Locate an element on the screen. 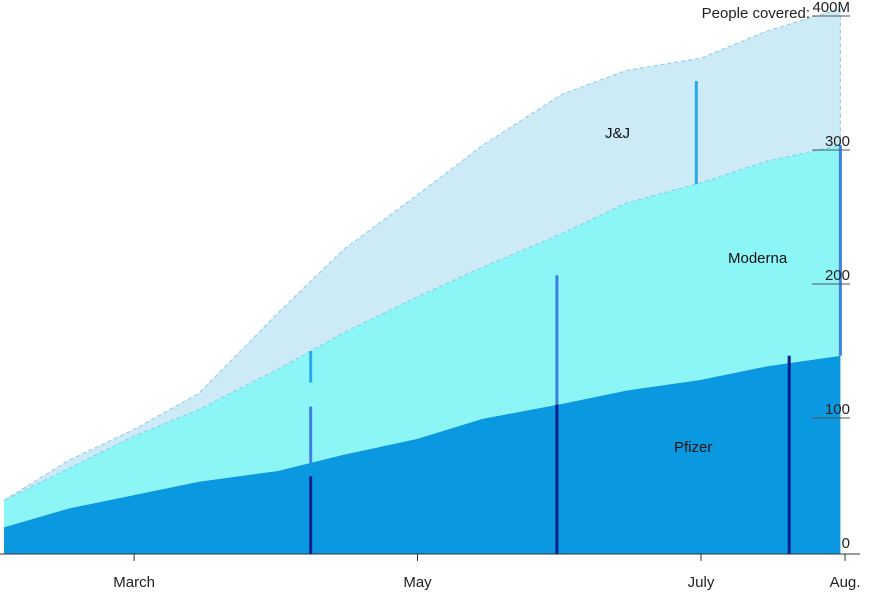 This screenshot has height=592, width=870. y-tick-label: 0 is located at coordinates (846, 543).